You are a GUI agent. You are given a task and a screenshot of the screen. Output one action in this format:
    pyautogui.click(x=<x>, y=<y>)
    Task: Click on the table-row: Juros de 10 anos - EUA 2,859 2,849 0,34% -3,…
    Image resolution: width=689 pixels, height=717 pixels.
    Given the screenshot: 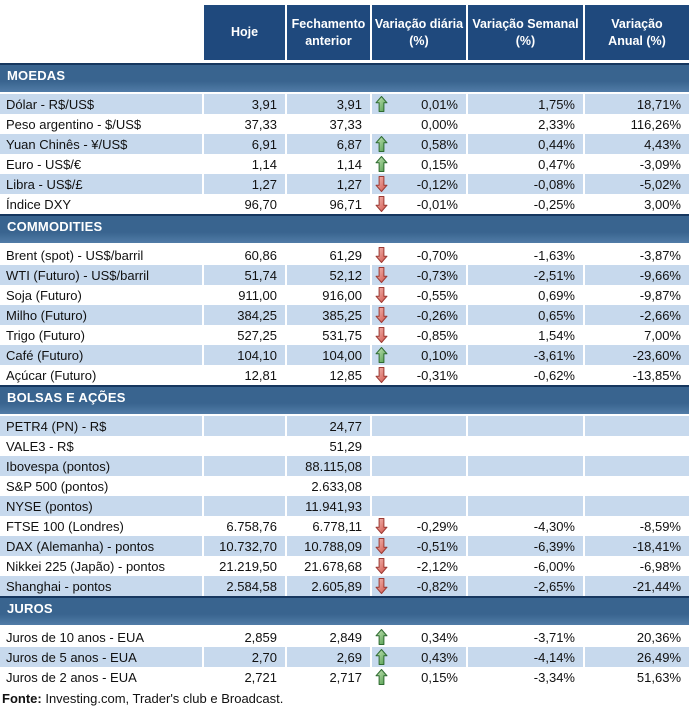 What is the action you would take?
    pyautogui.click(x=344, y=637)
    